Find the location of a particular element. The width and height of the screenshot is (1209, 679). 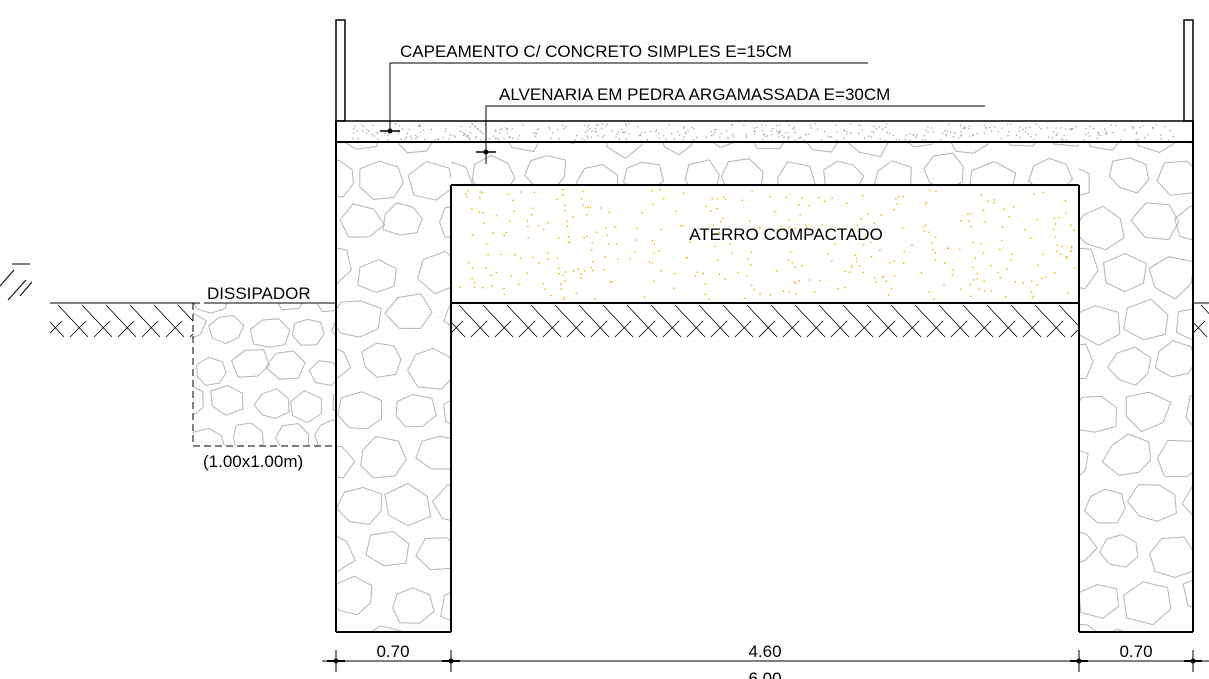

ground-hatch-left is located at coordinates (121, 321).